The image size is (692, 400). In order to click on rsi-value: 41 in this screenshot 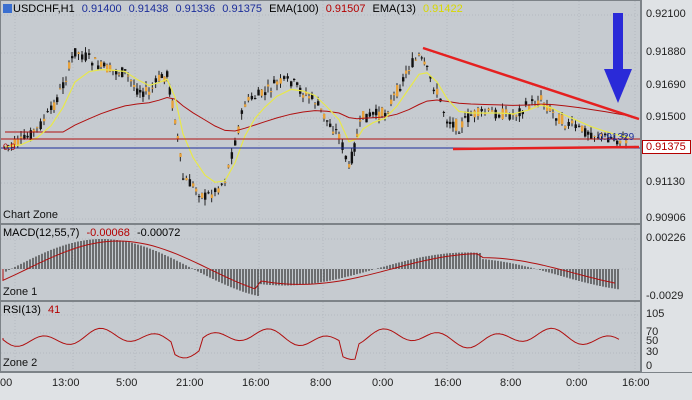, I will do `click(54, 310)`.